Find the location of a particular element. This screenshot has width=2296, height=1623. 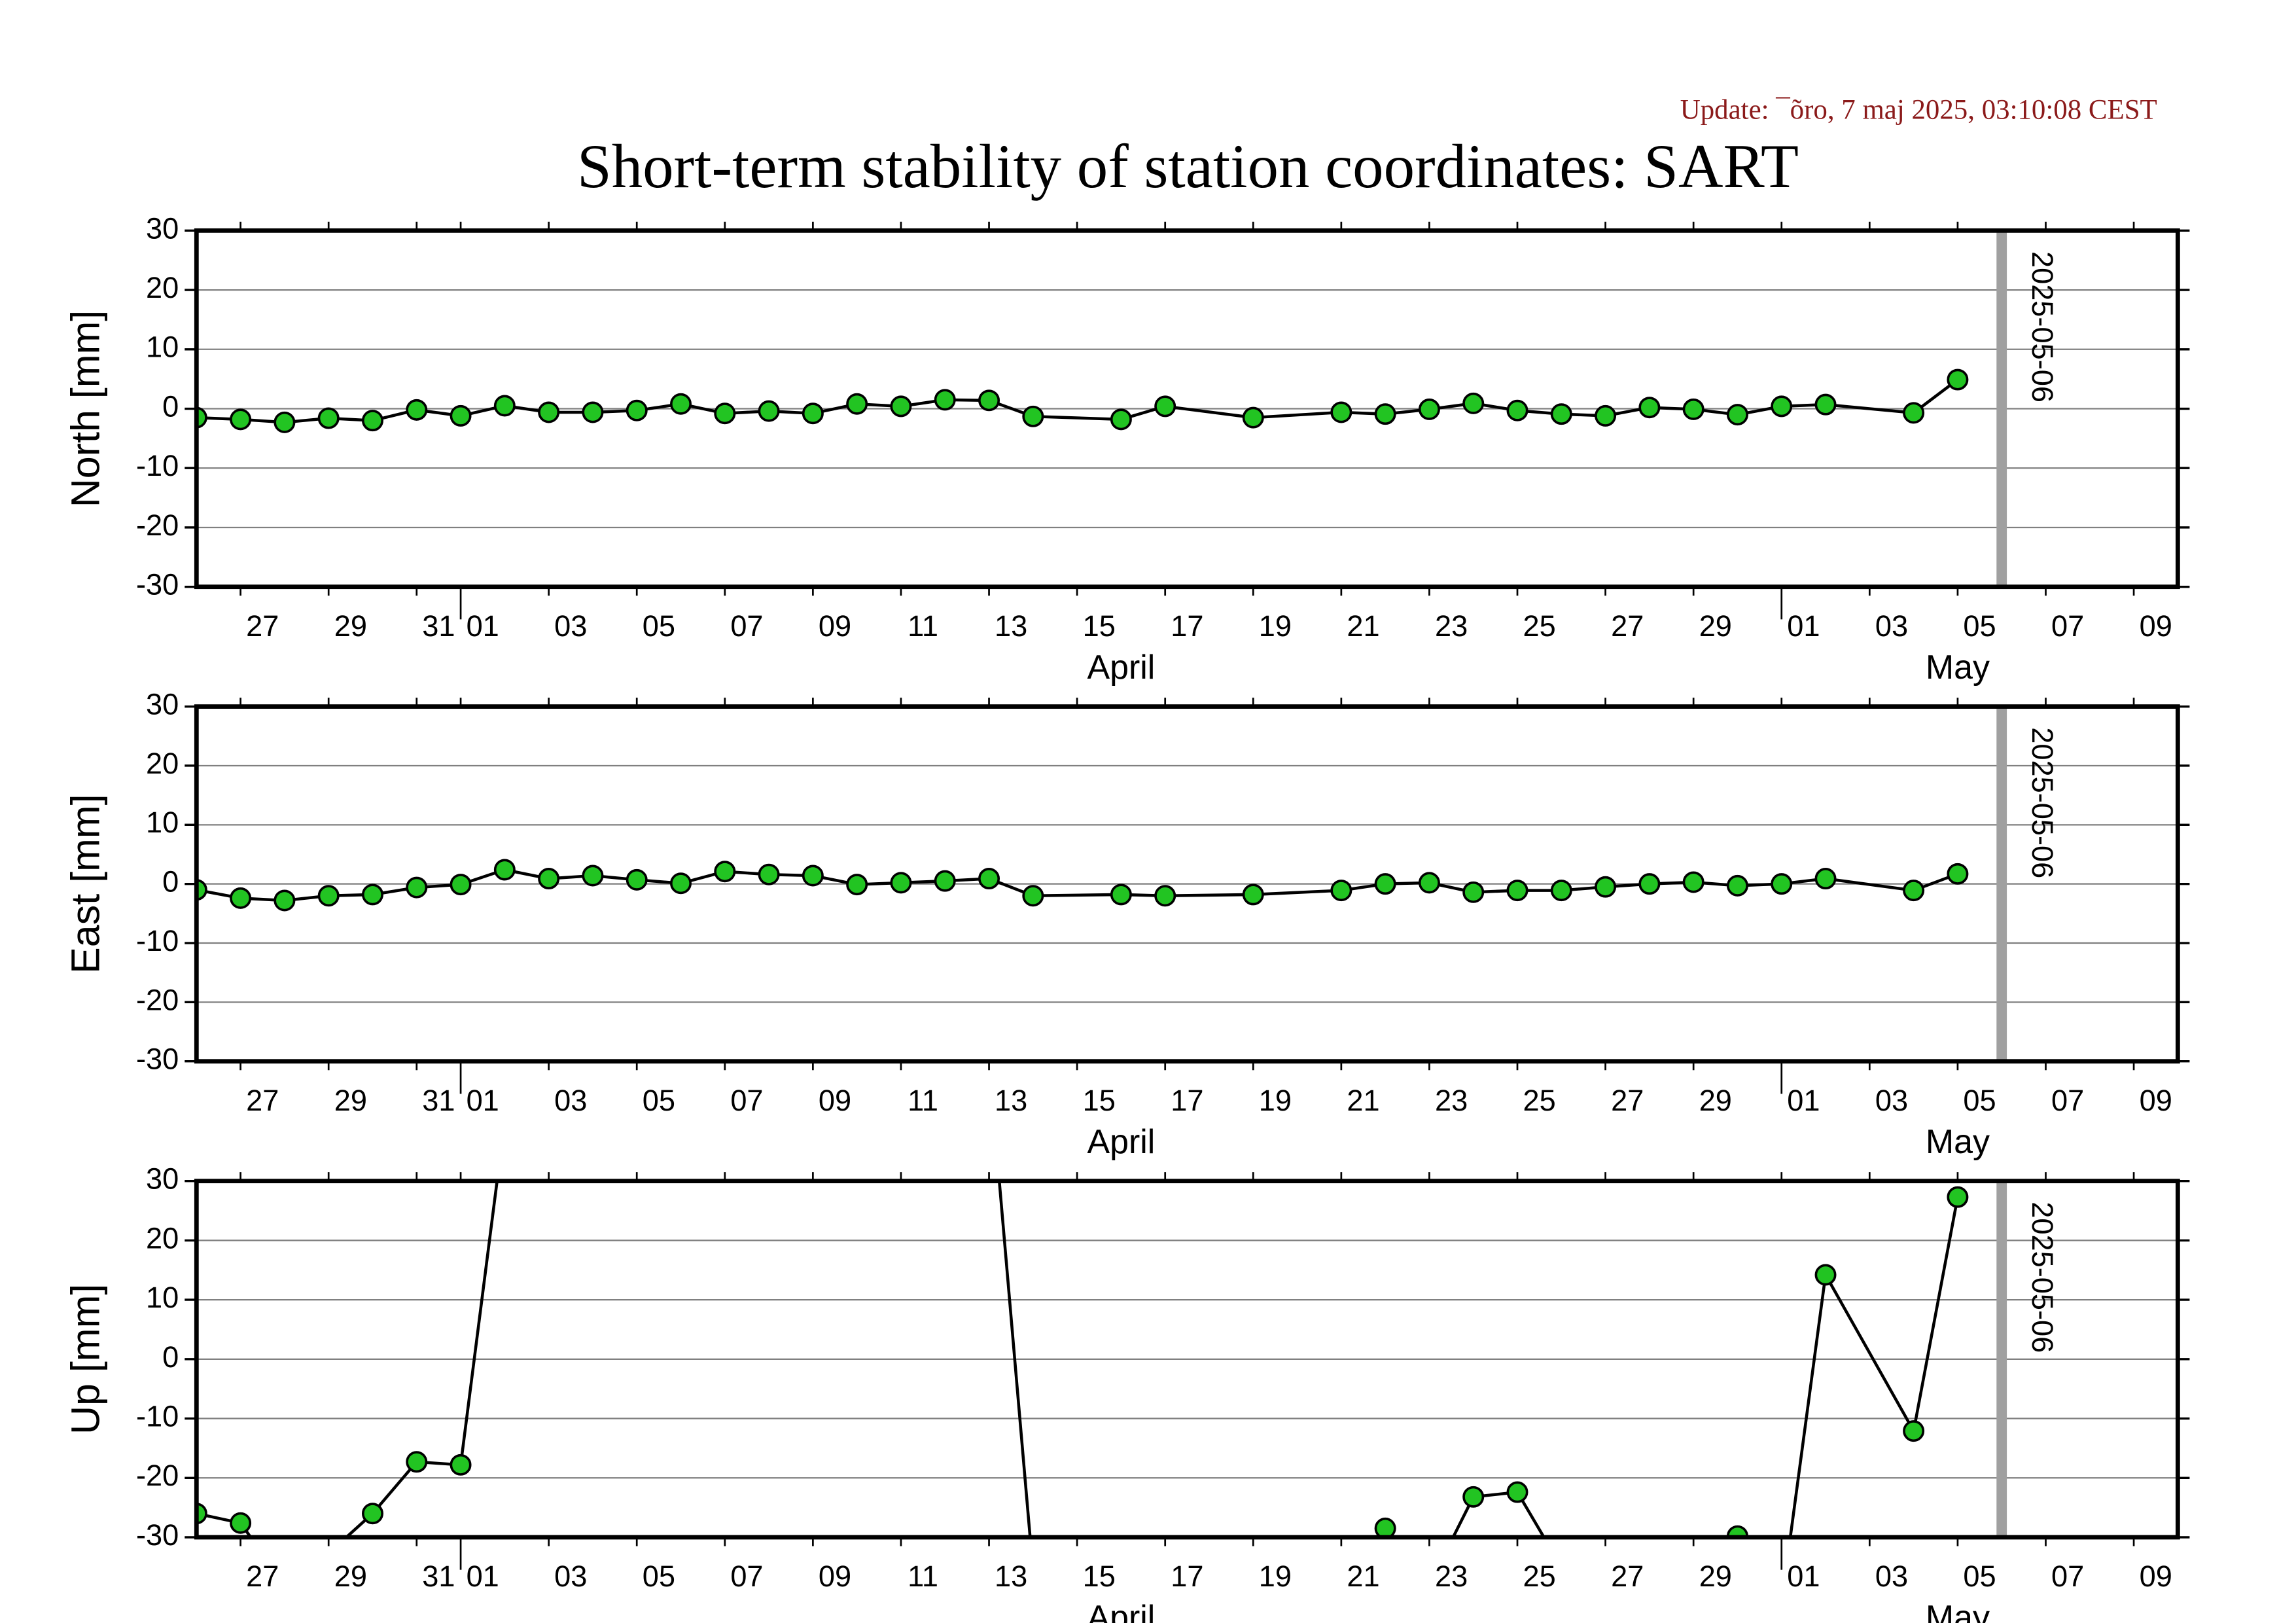

y-axis-label: North [mm] is located at coordinates (85, 409).